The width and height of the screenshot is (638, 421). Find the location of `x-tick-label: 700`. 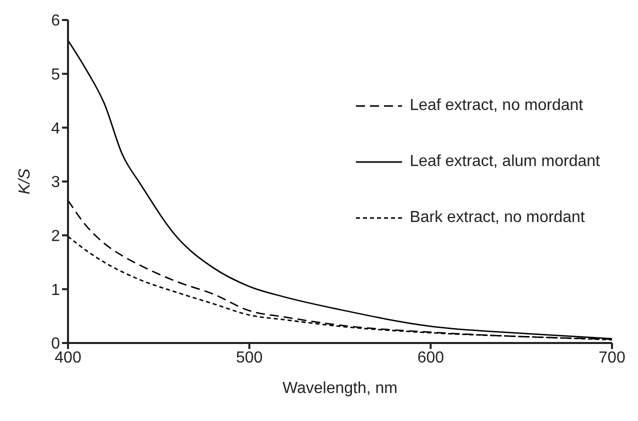

x-tick-label: 700 is located at coordinates (612, 357).